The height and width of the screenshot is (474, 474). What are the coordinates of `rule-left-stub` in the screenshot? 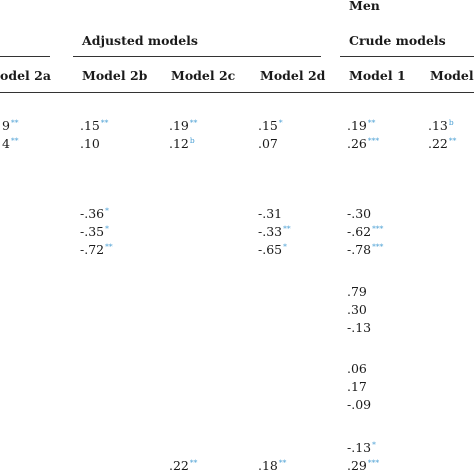 It's located at (25, 56).